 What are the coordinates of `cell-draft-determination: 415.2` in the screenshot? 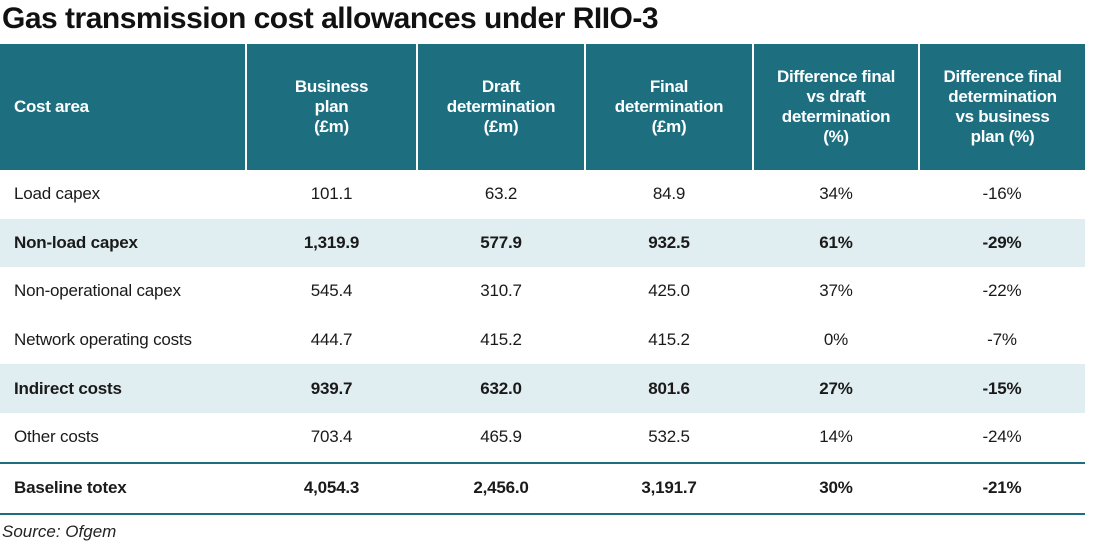 It's located at (501, 340).